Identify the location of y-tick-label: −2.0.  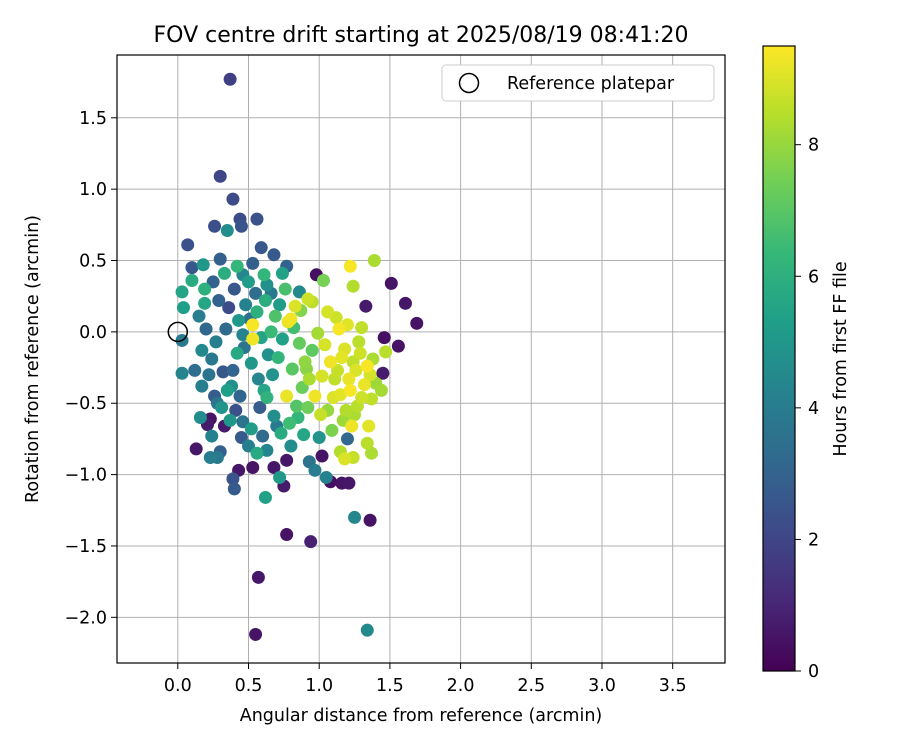
(86, 618).